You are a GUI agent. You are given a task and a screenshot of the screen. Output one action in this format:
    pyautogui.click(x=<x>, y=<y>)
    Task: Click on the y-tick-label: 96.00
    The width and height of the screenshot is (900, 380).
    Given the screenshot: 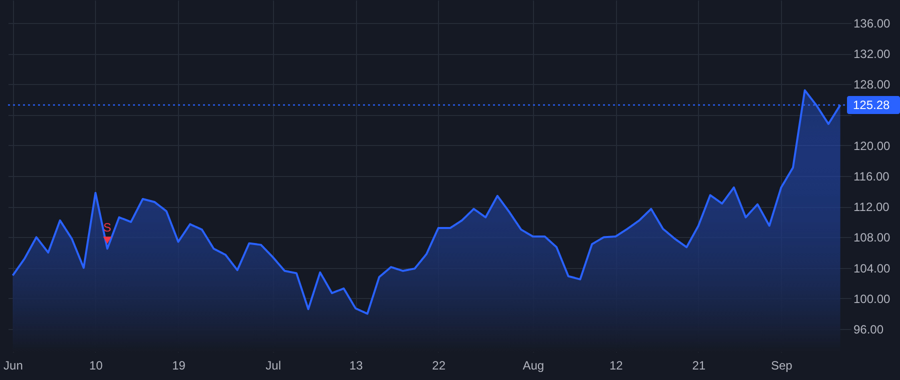 What is the action you would take?
    pyautogui.click(x=869, y=329)
    